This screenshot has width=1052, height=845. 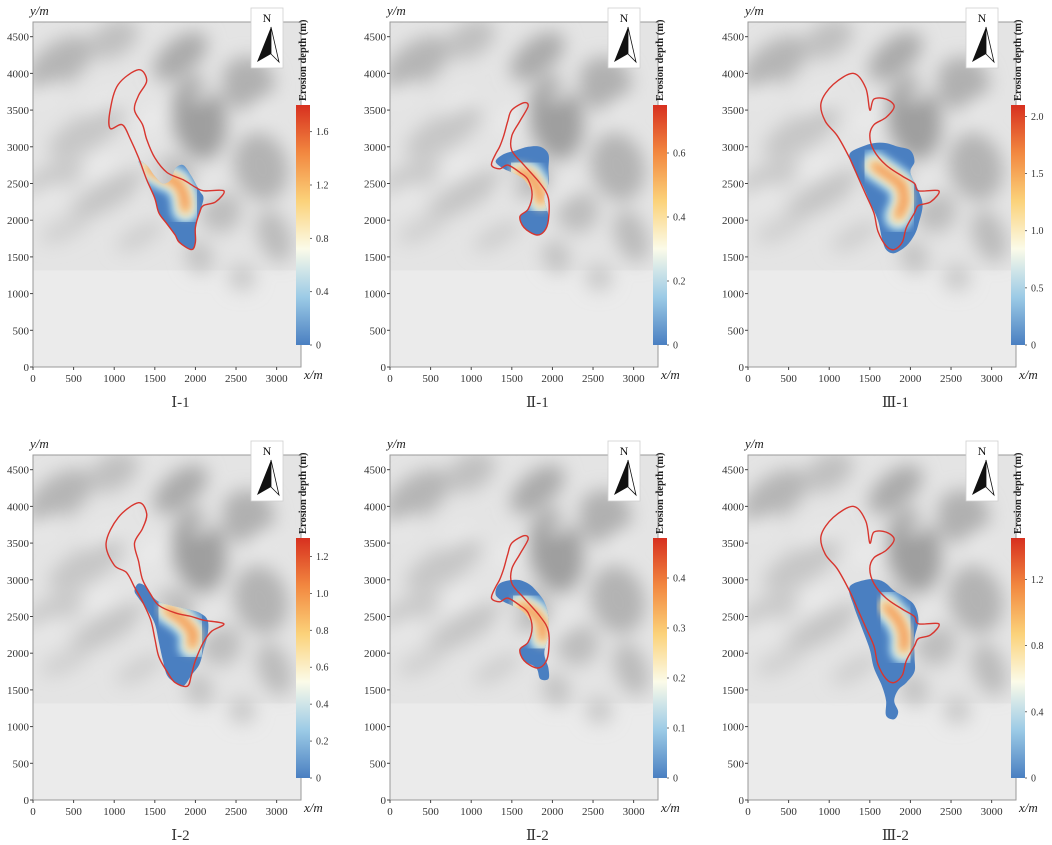 I want to click on colorbar-tick-label: 1.2, so click(x=322, y=557).